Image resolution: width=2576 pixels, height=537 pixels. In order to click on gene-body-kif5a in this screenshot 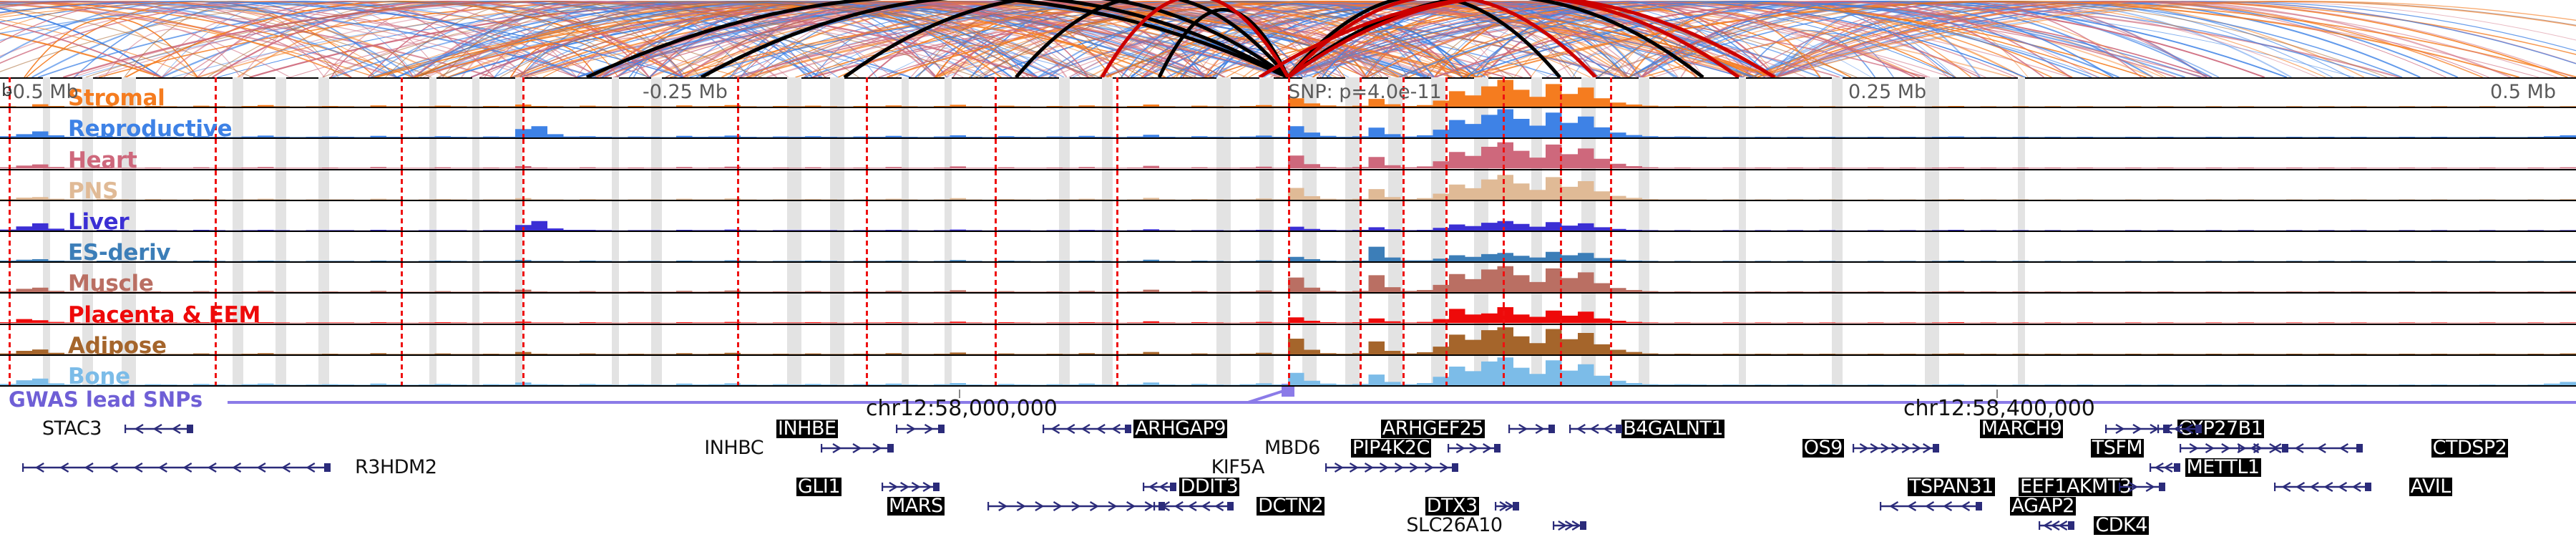, I will do `click(1392, 467)`.